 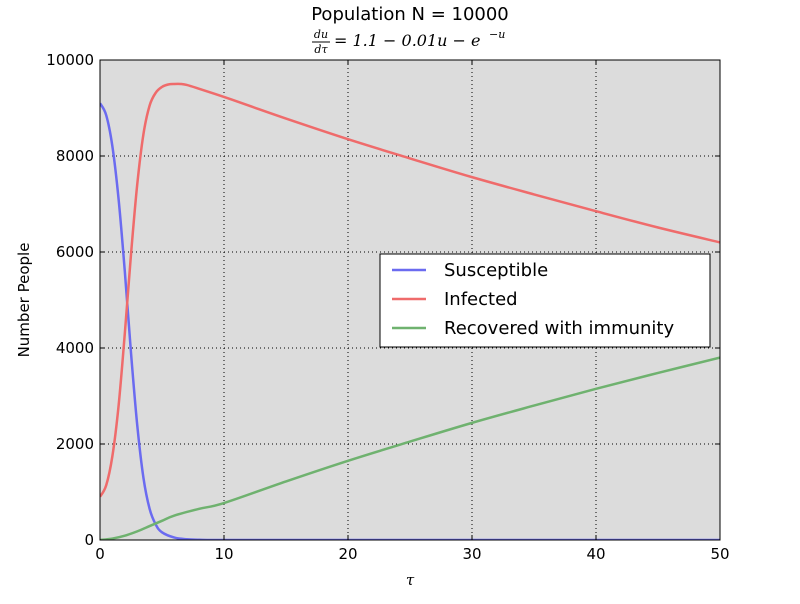 What do you see at coordinates (559, 328) in the screenshot?
I see `legend-label: Recovered with immunity` at bounding box center [559, 328].